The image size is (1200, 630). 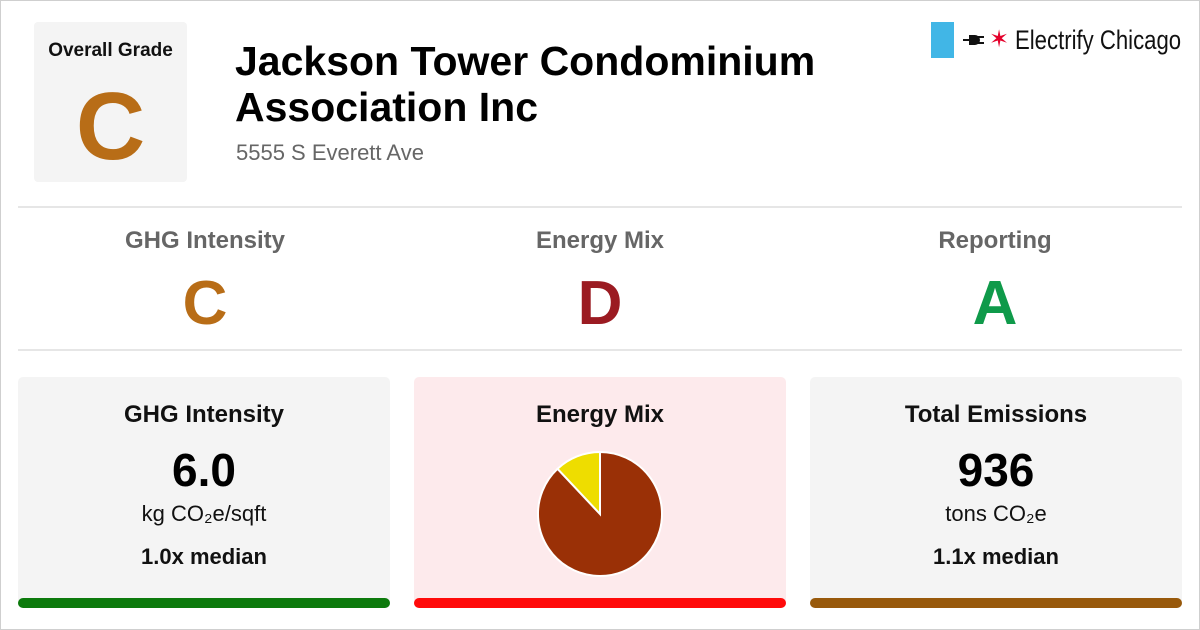 What do you see at coordinates (204, 414) in the screenshot?
I see `ghg-card-title: GHG Intensity` at bounding box center [204, 414].